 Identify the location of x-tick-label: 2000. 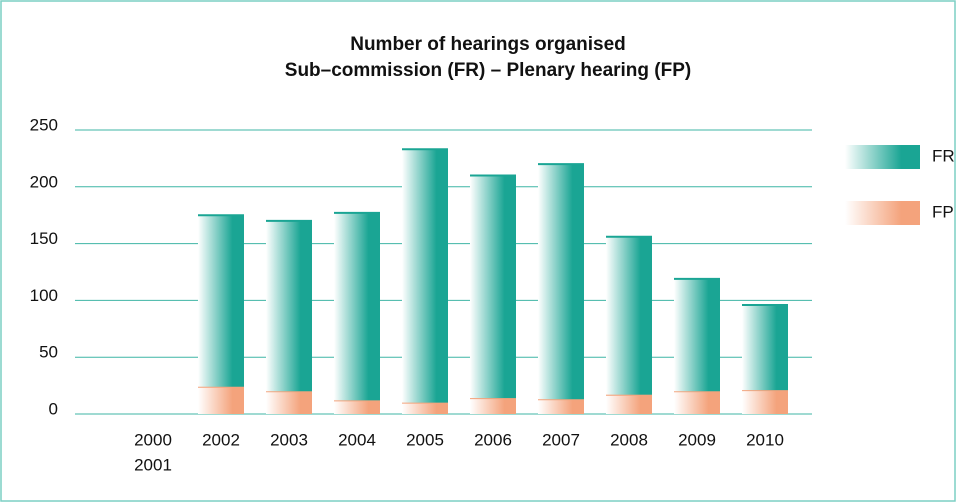
(153, 439).